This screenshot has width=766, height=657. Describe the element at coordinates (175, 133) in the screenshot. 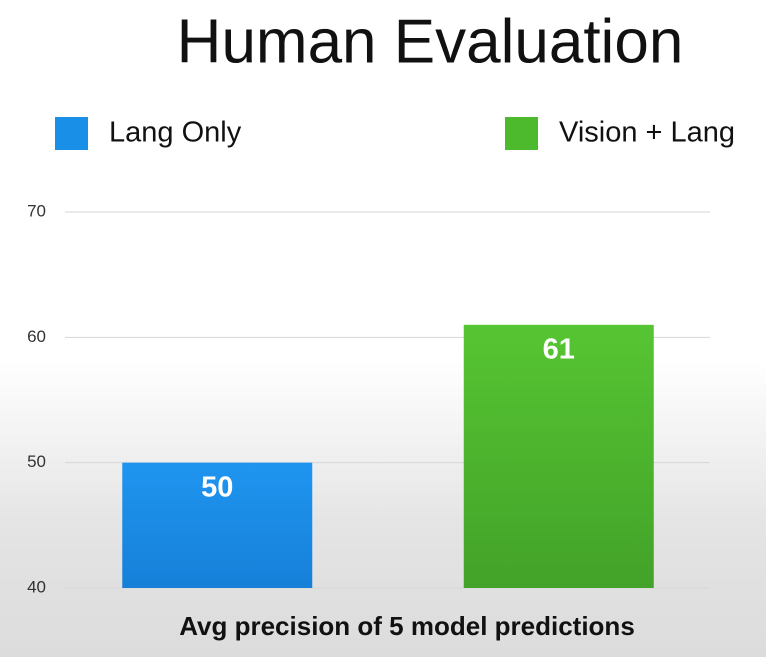

I see `legend-label: Lang Only` at that location.